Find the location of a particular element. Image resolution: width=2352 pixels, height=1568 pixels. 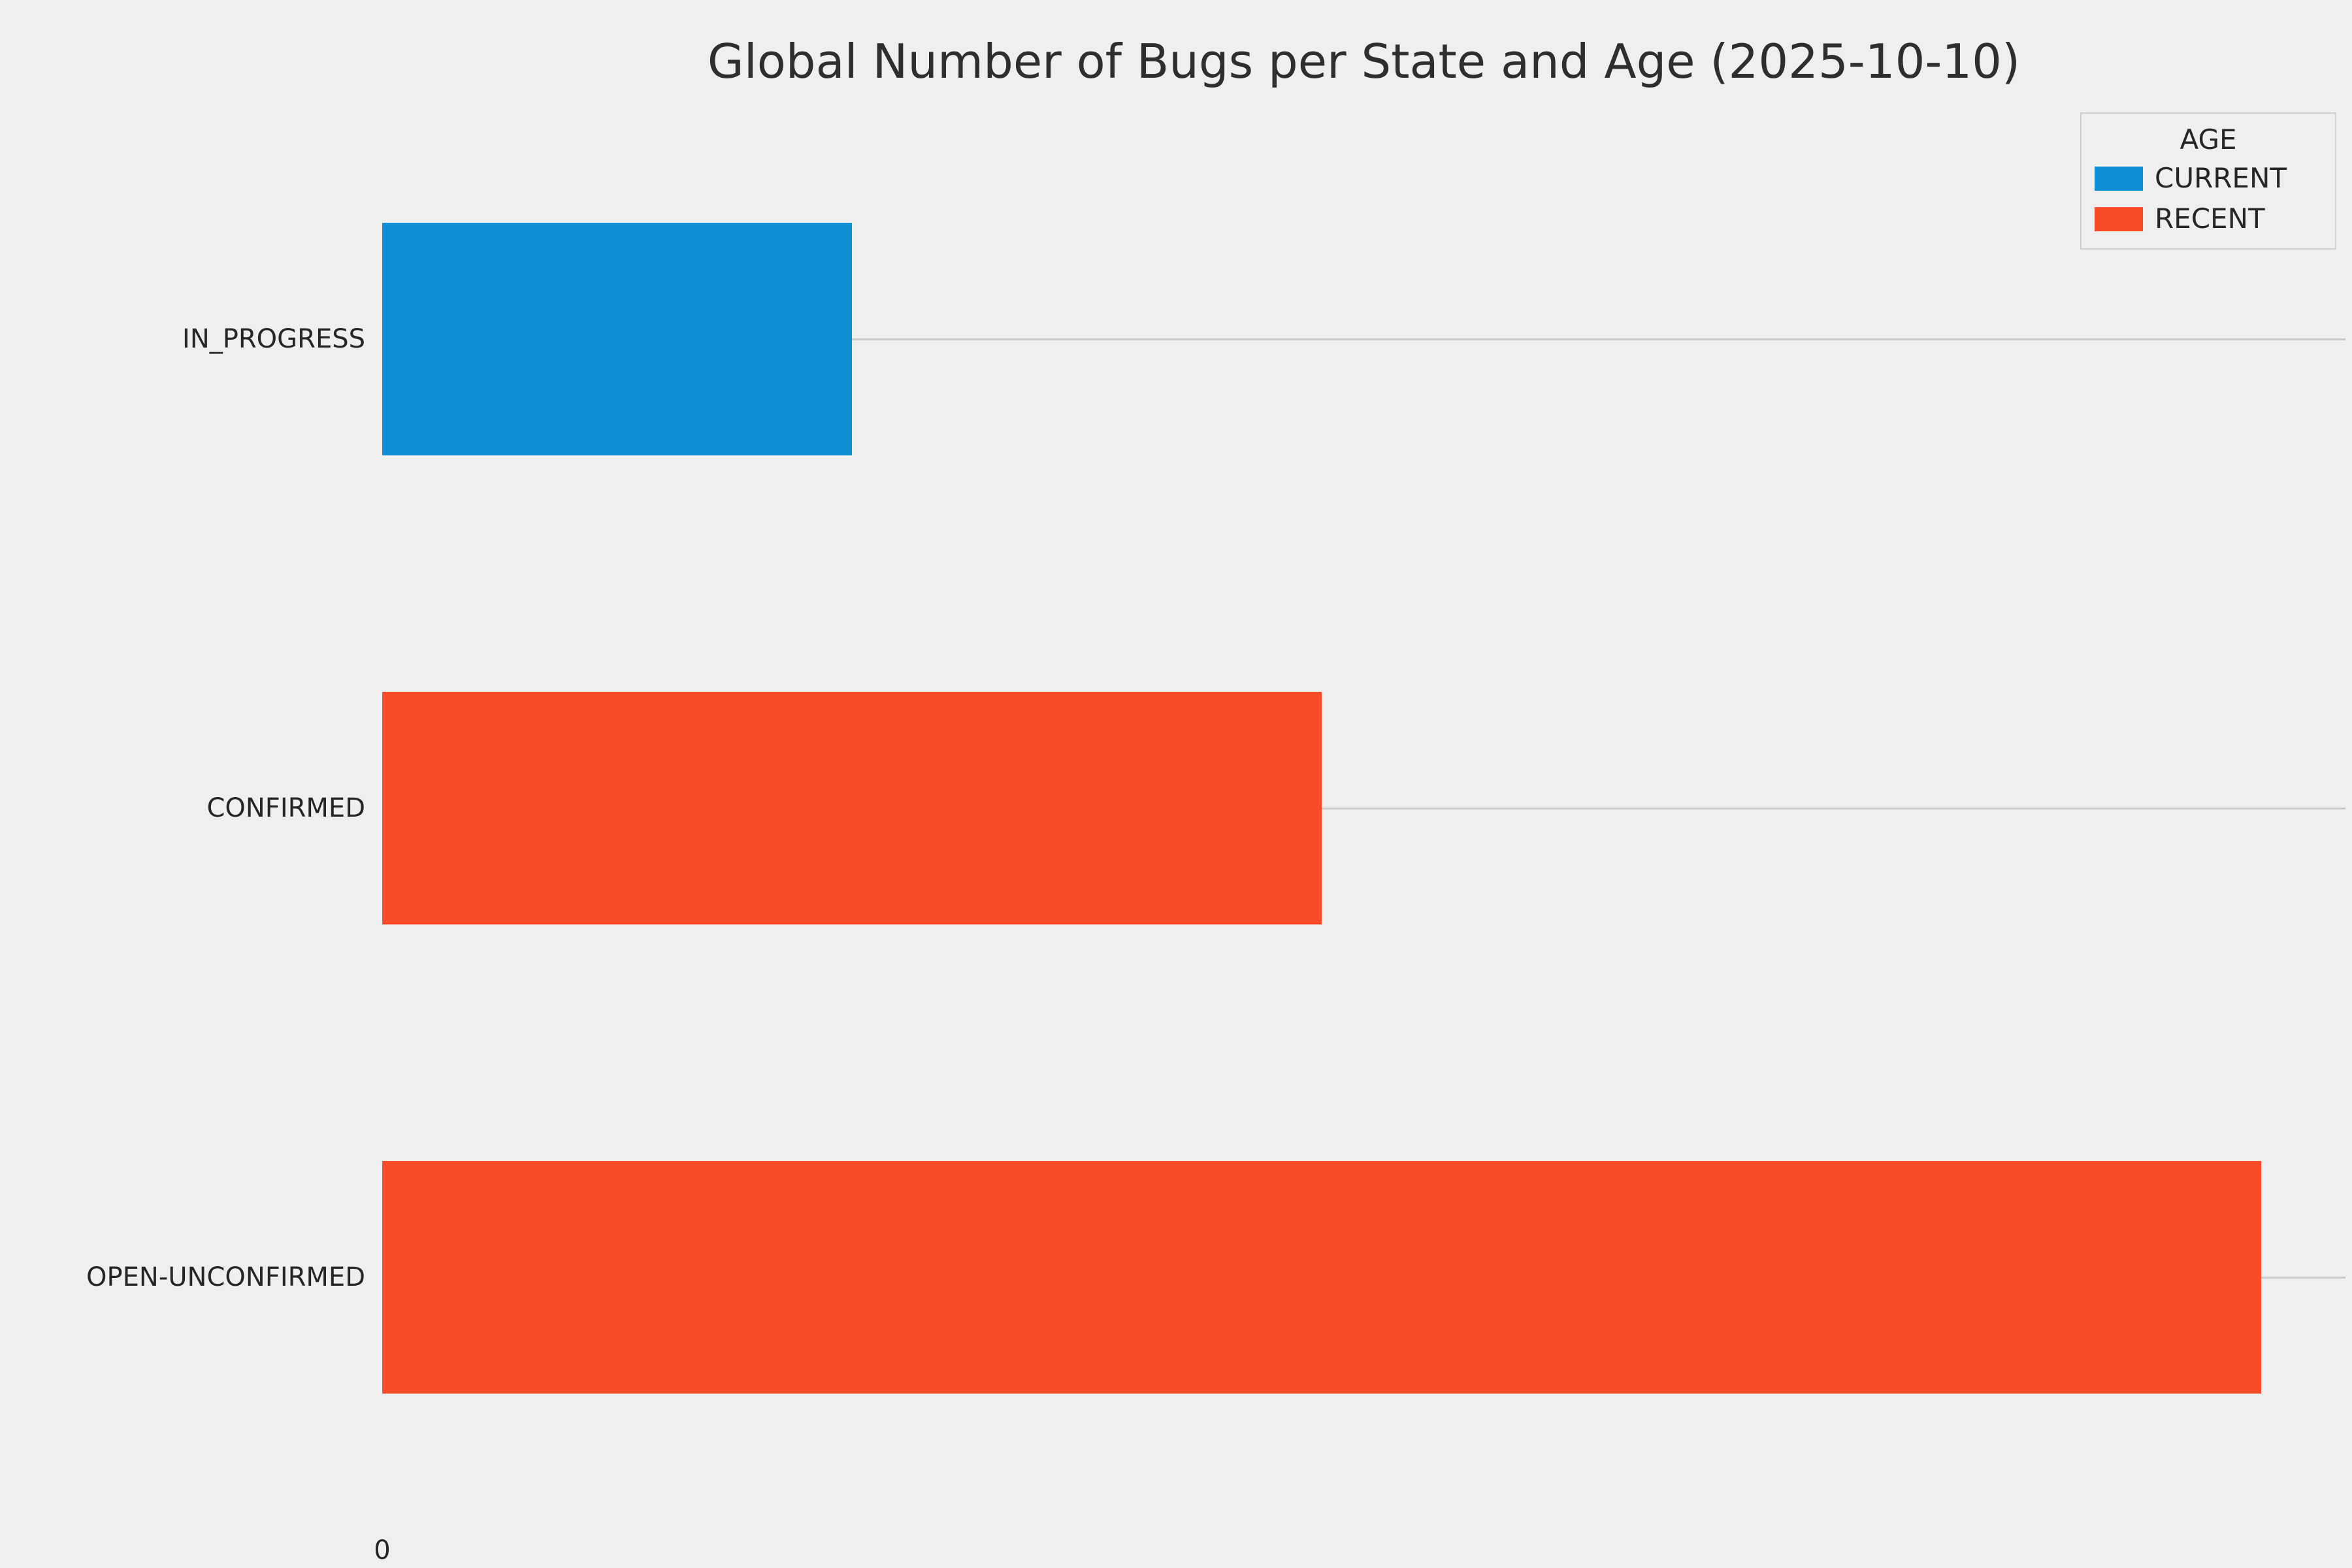

bar-open-unconfirmed is located at coordinates (1321, 1277).